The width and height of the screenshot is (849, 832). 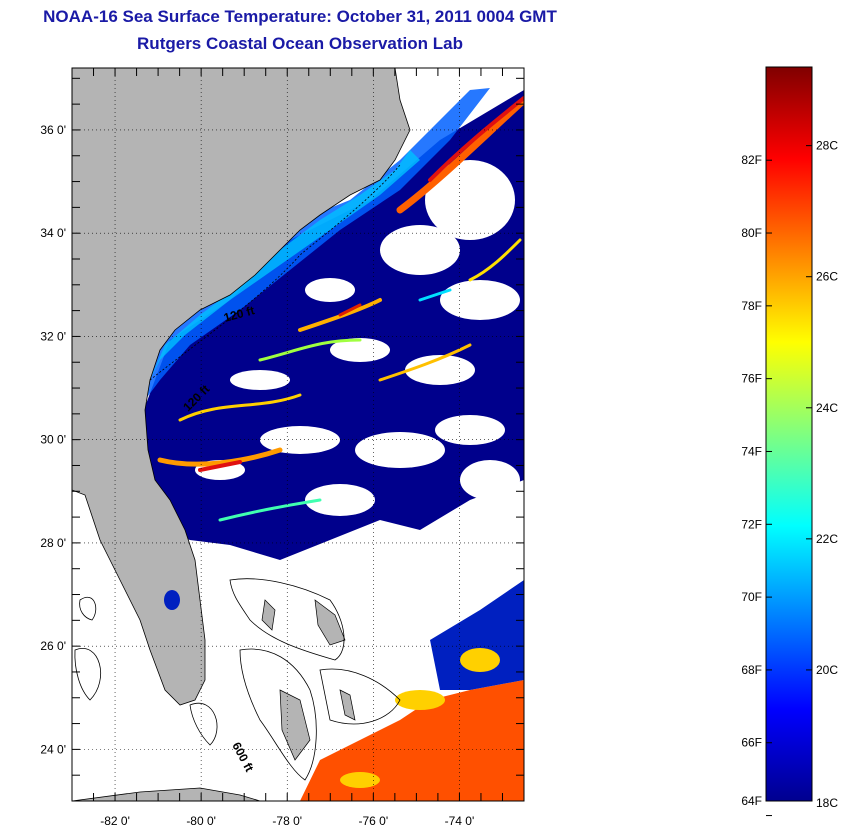 I want to click on colorbar-c-label: 20C, so click(x=827, y=670).